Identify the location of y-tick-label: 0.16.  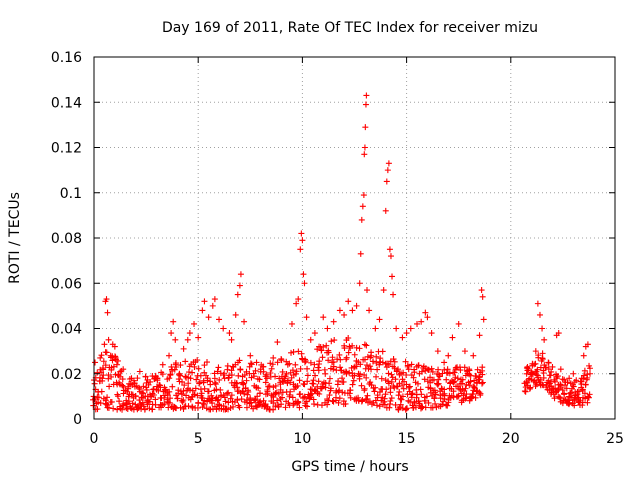
(66, 58).